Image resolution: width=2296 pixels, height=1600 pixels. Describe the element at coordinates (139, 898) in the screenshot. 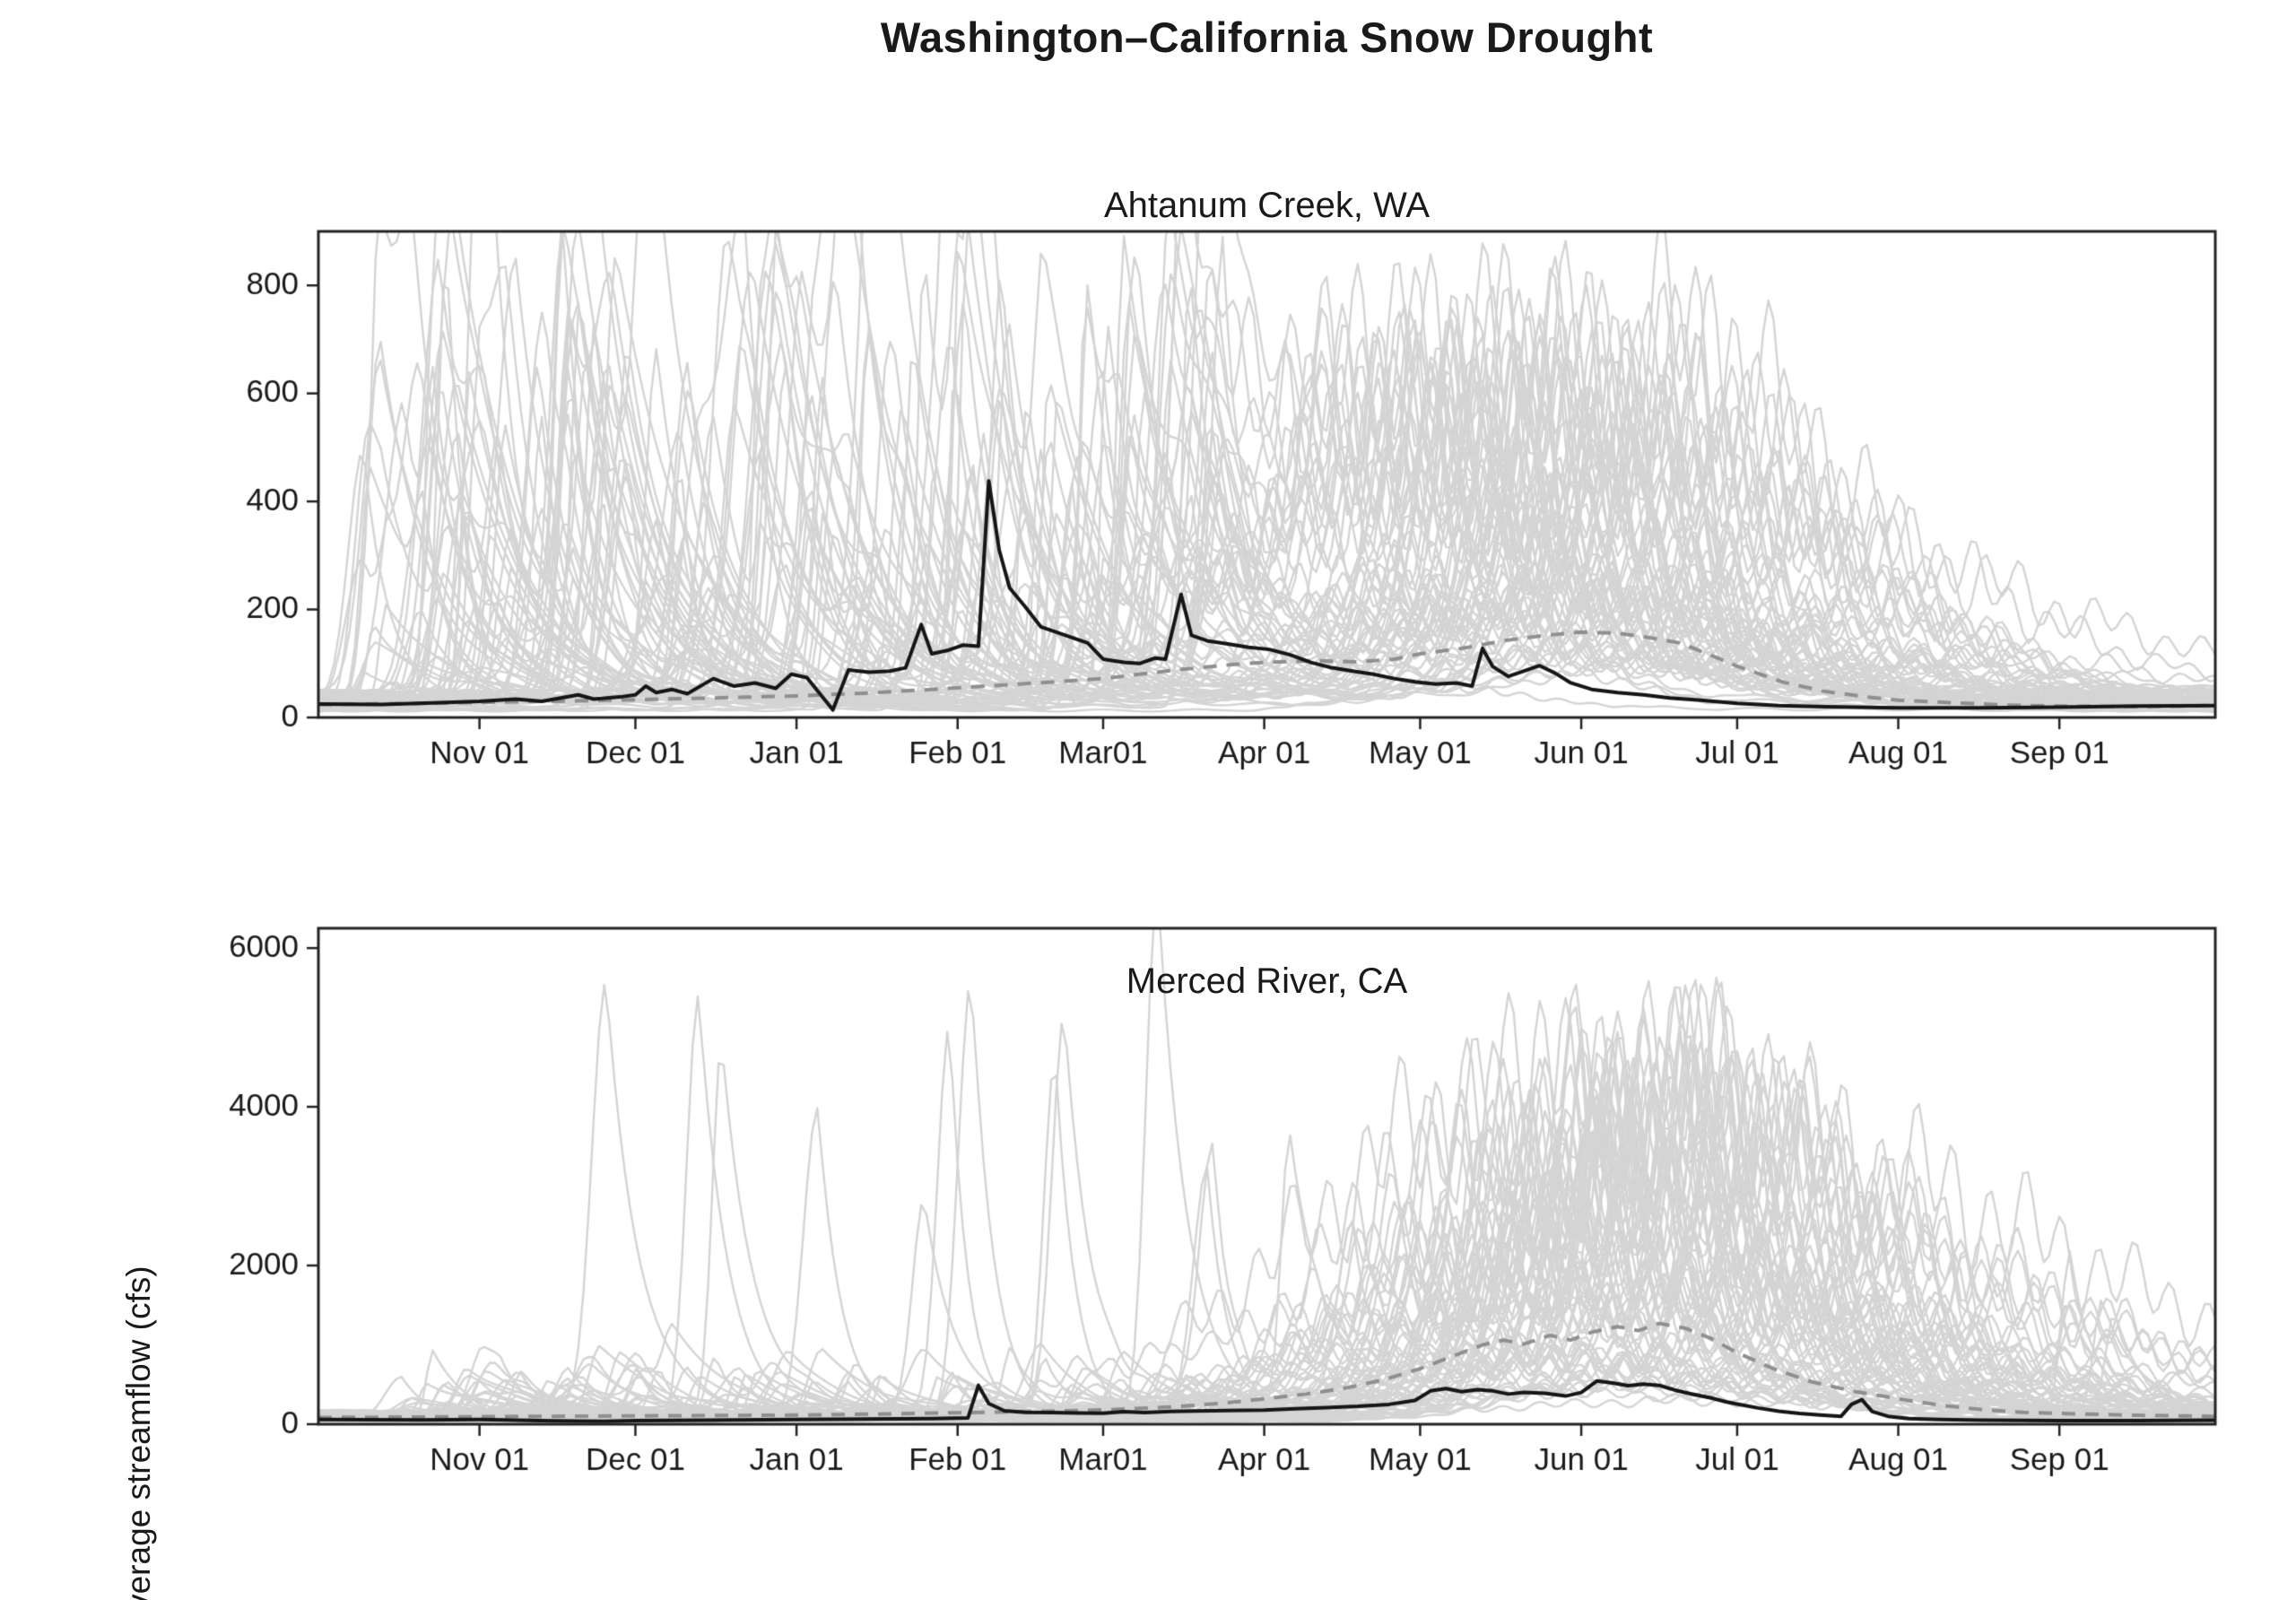

I see `y-axis-label-merced: Daily average streamflow (cfs)` at that location.